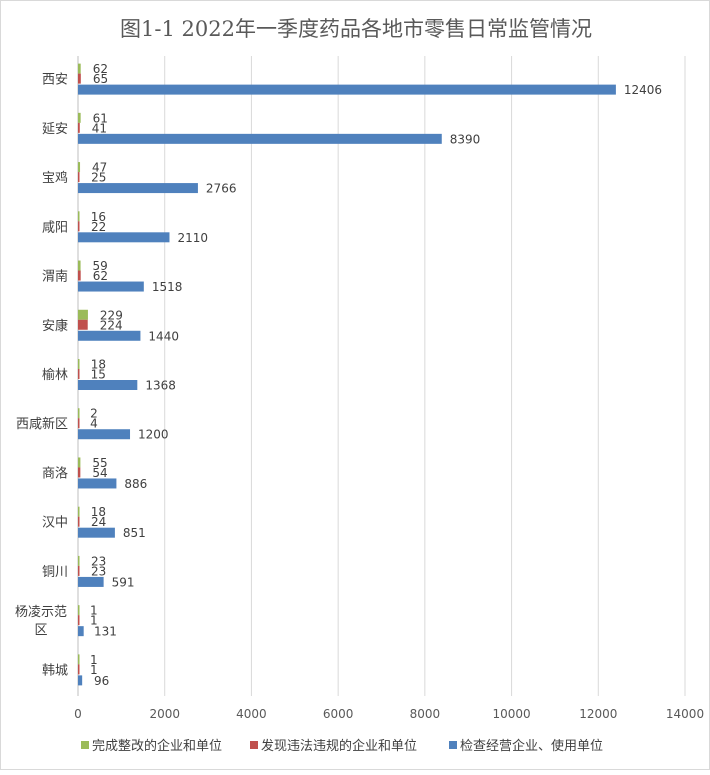  Describe the element at coordinates (339, 746) in the screenshot. I see `legend-label: 发现违法违规的企业和单位` at that location.